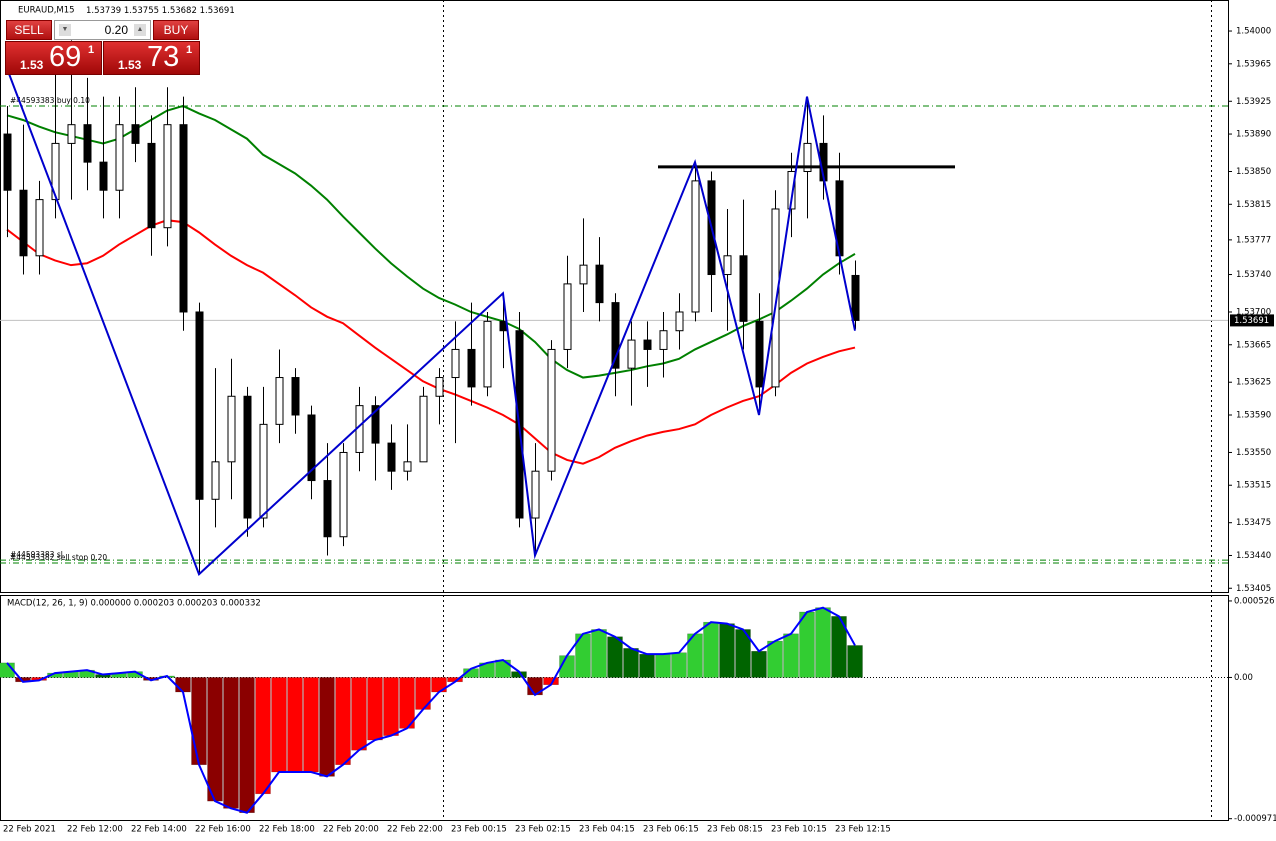  I want to click on x-tick-label: 22 Feb 18:00, so click(287, 830).